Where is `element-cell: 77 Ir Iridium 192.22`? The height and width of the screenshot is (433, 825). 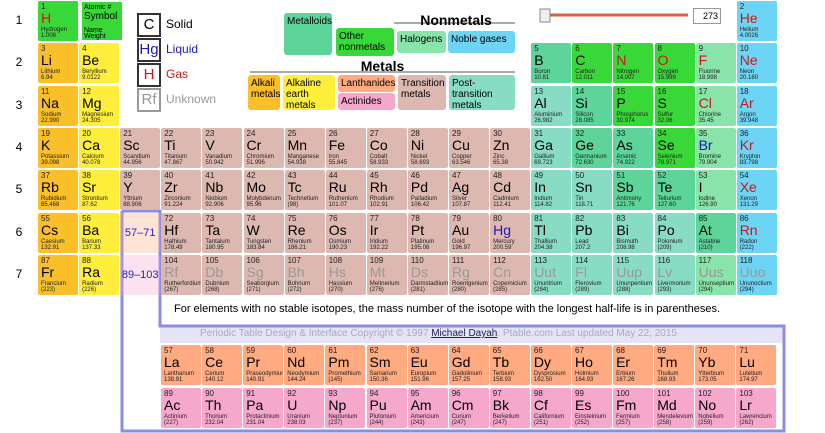 element-cell: 77 Ir Iridium 192.22 is located at coordinates (386, 232).